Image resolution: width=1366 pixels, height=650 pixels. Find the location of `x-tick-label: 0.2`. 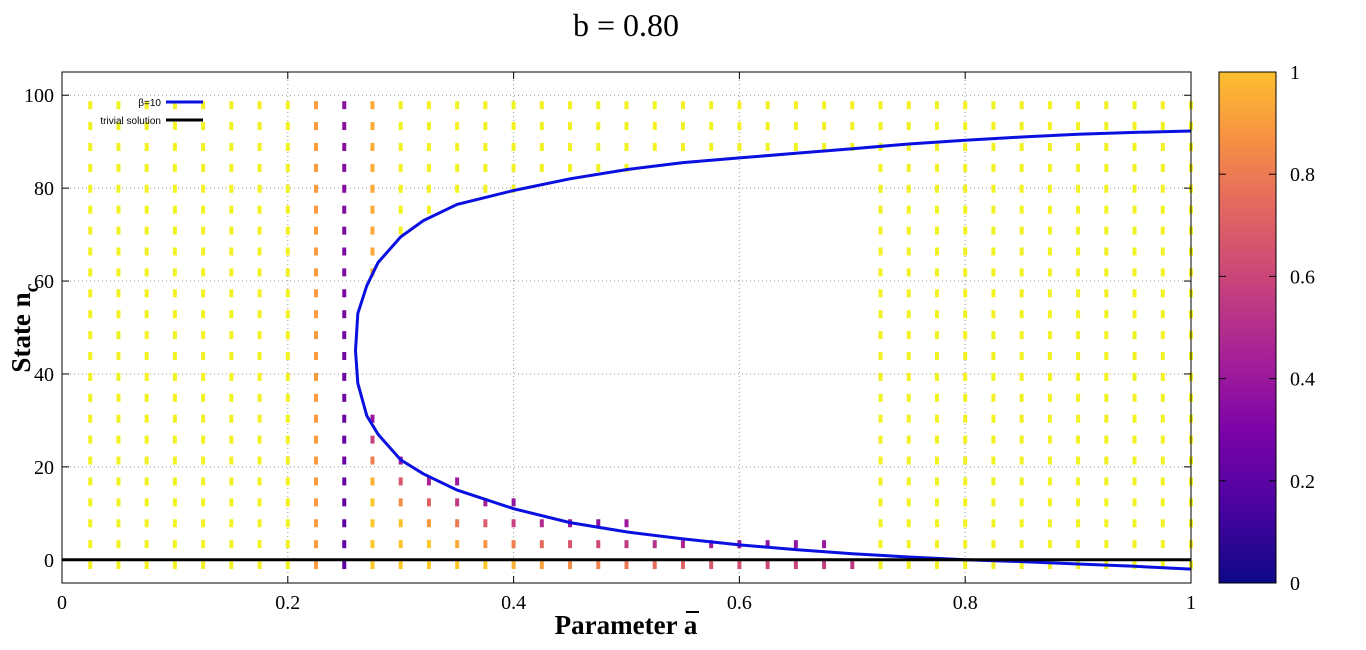

x-tick-label: 0.2 is located at coordinates (287, 603).